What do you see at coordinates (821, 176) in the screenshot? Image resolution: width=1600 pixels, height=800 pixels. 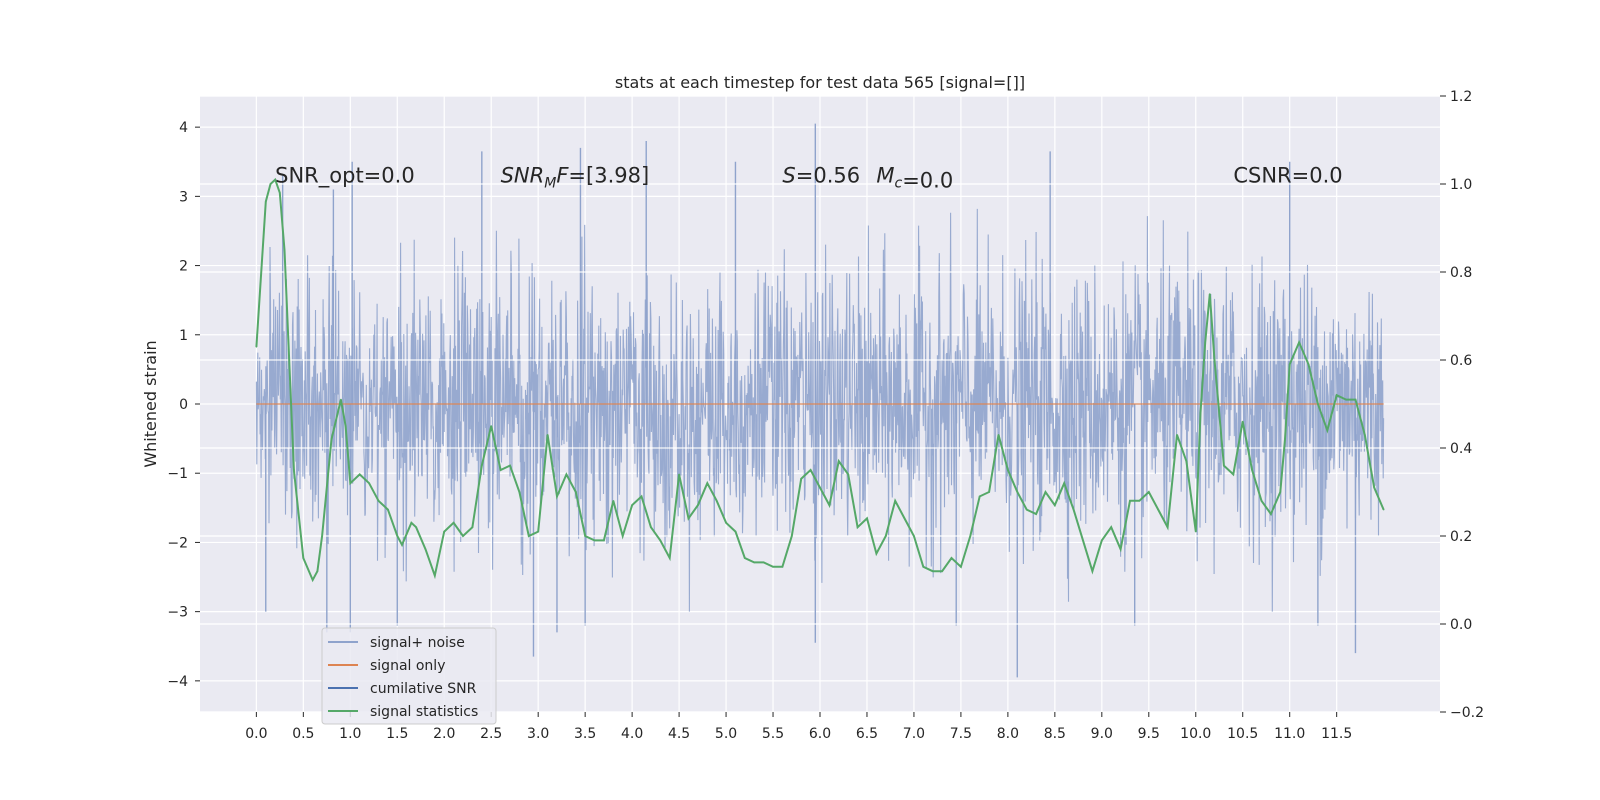 I see `annotation-s-value: S=0.56` at bounding box center [821, 176].